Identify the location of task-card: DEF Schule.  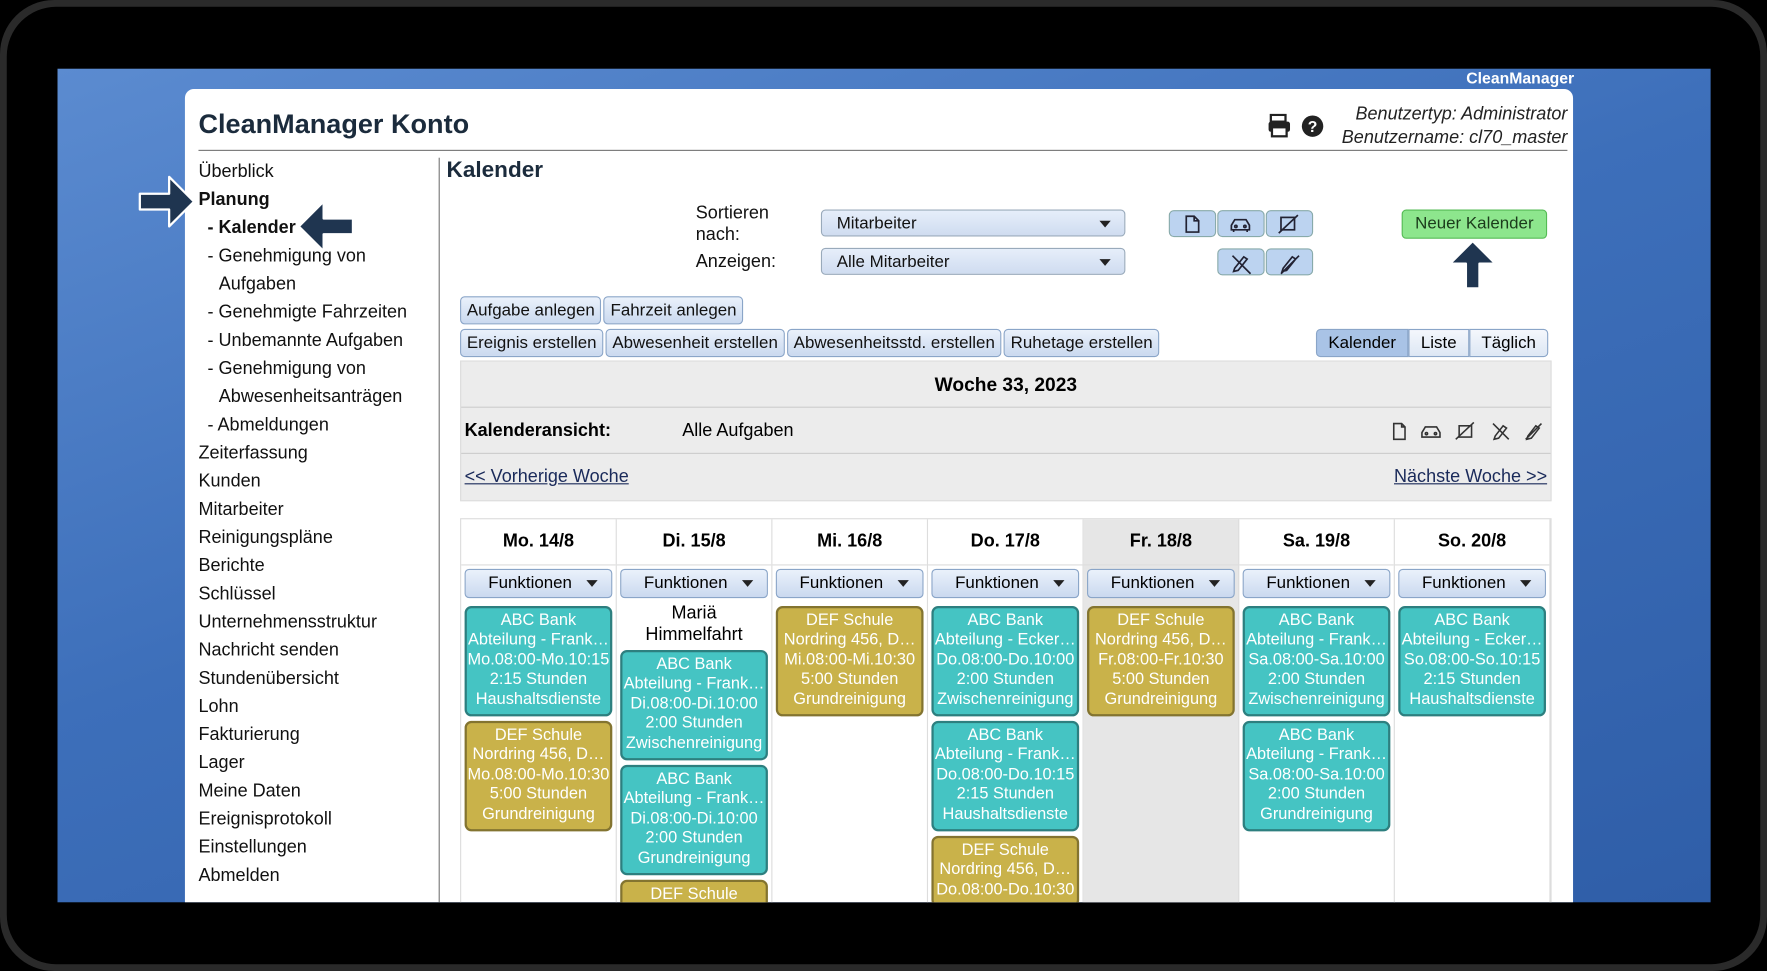
(694, 891).